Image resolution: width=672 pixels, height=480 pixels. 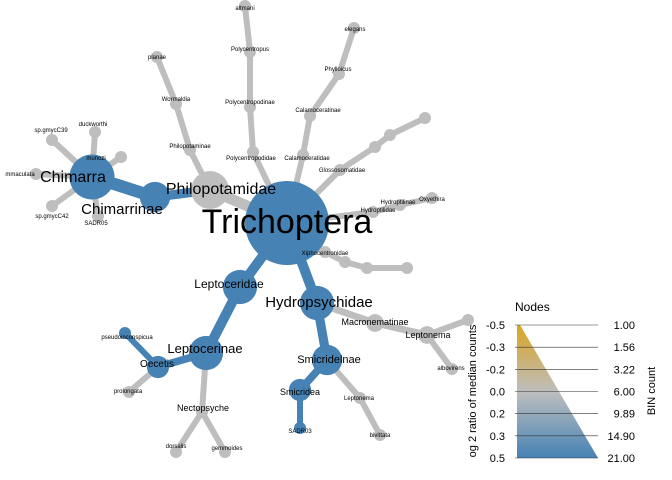 I want to click on node-smicridelnae, so click(x=327, y=360).